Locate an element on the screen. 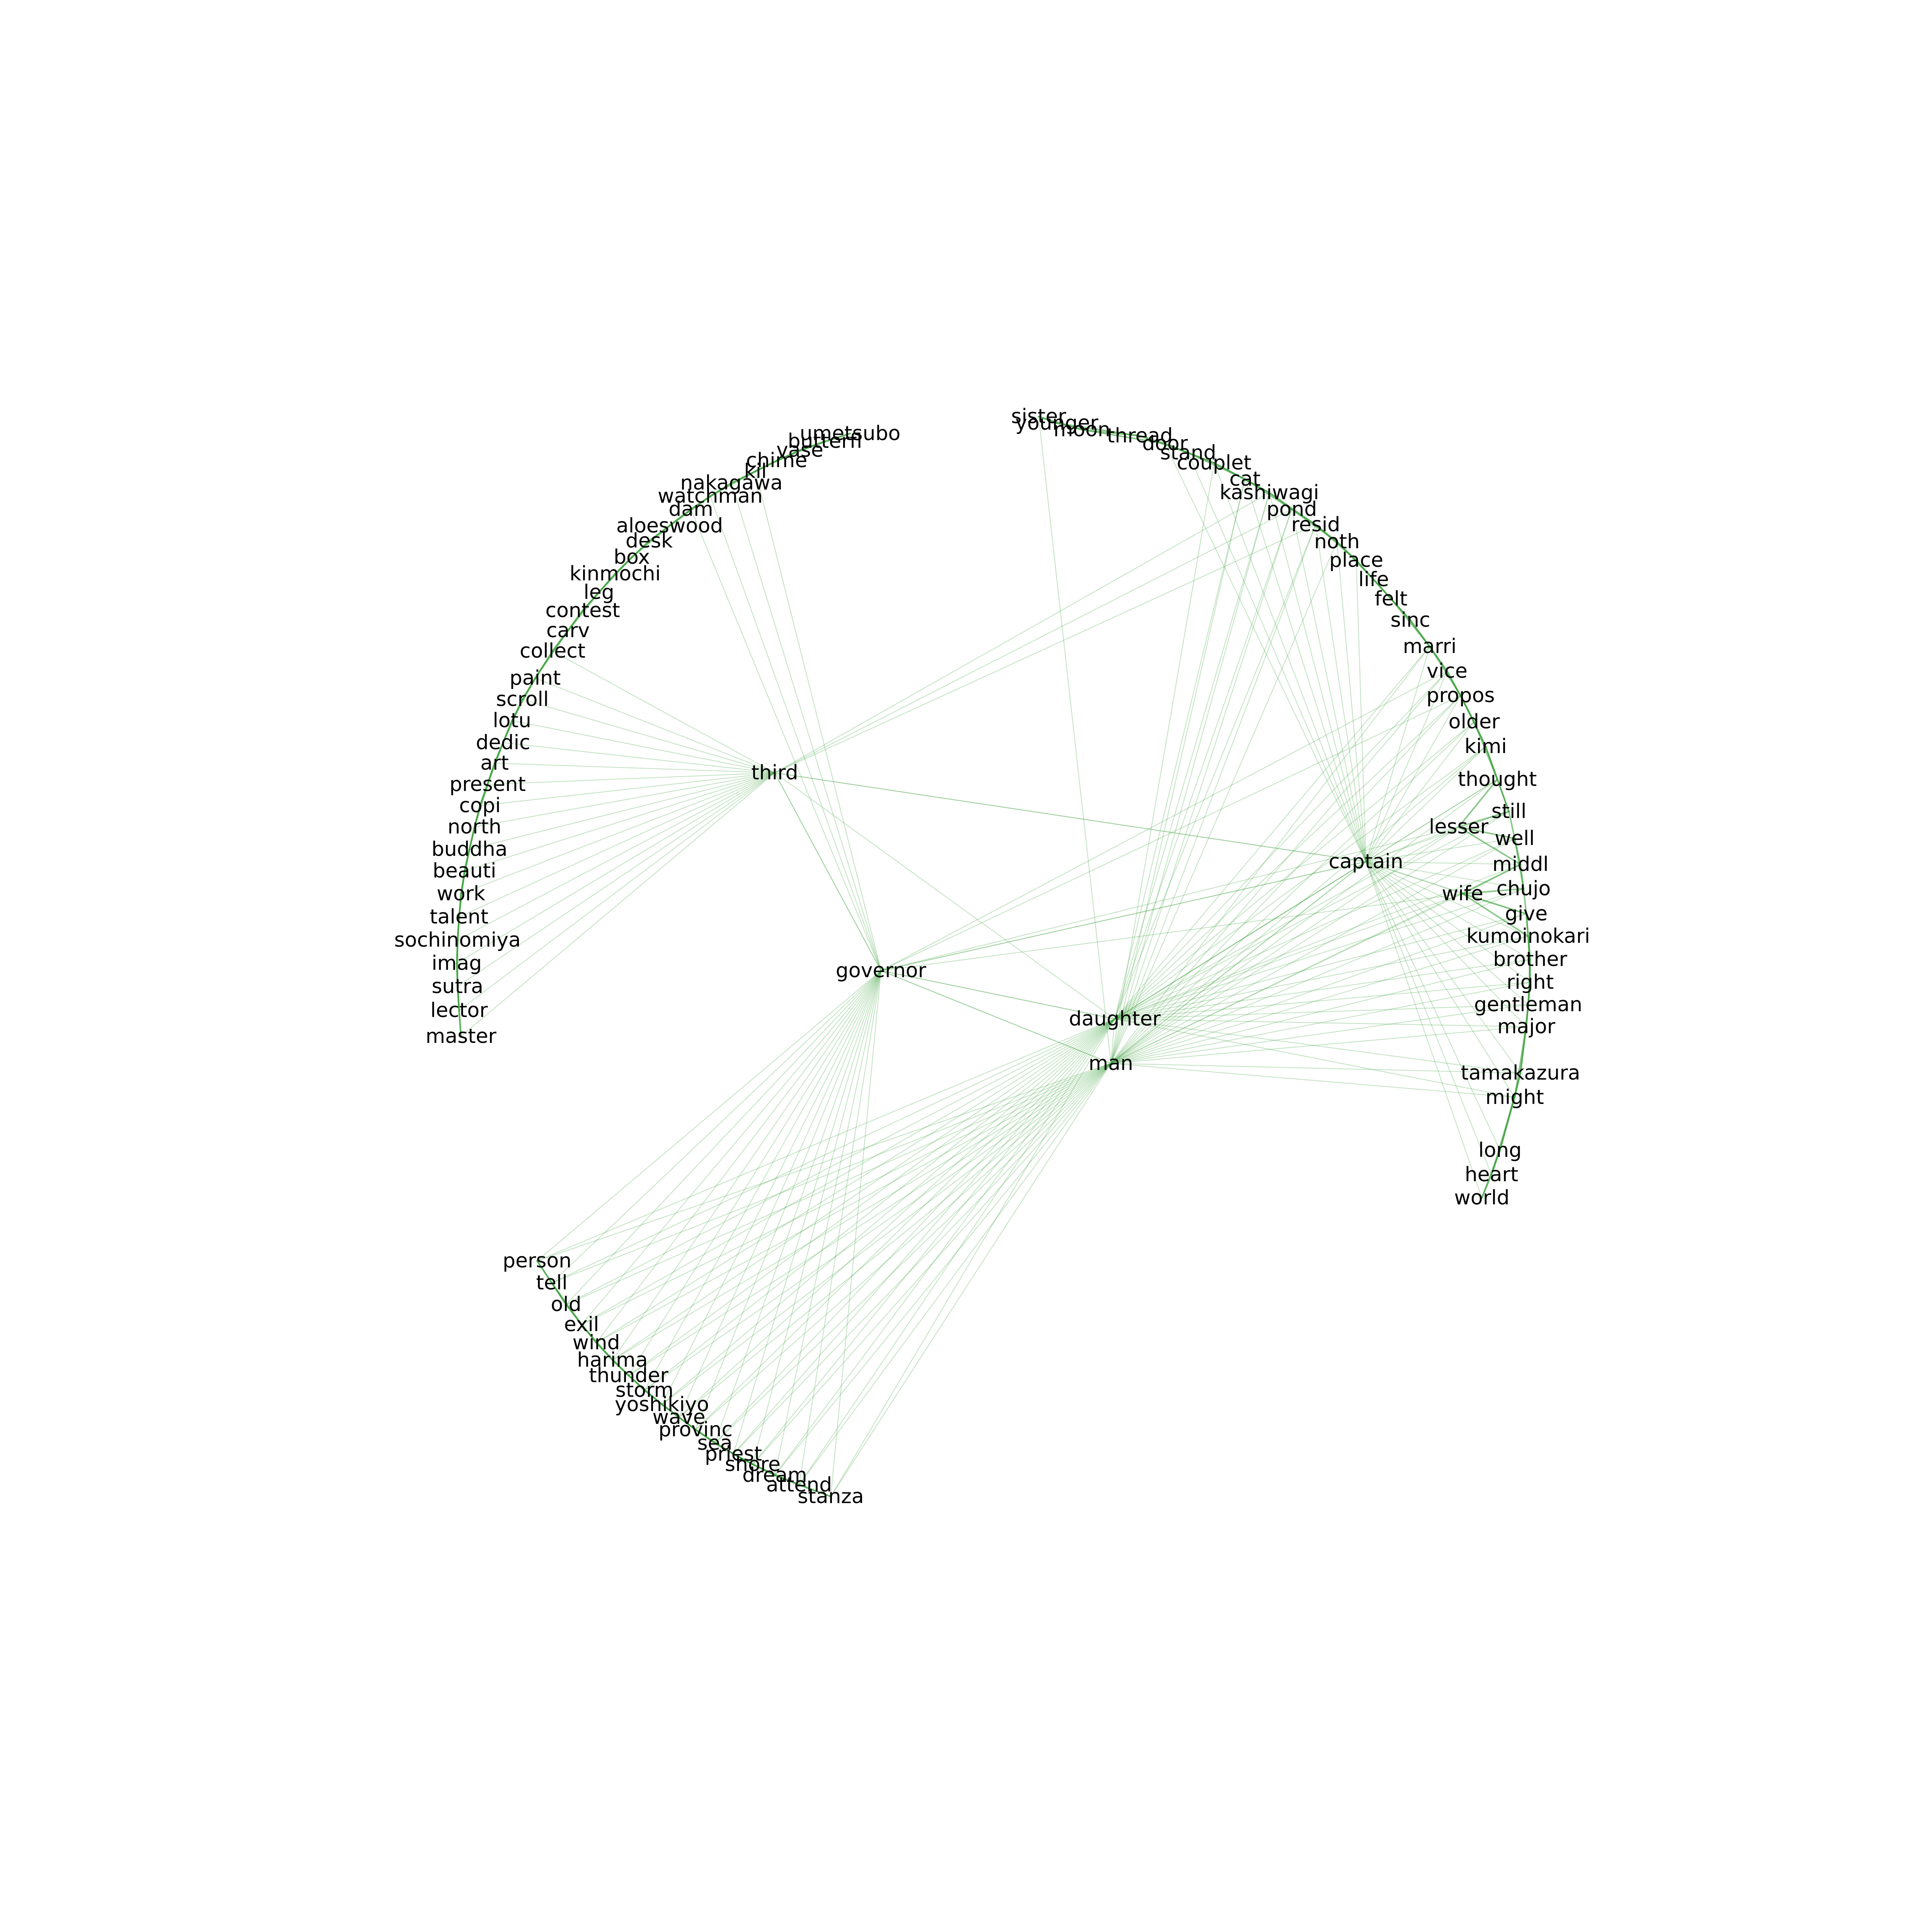 Image resolution: width=1932 pixels, height=1932 pixels. edge-captain-world is located at coordinates (1424, 1030).